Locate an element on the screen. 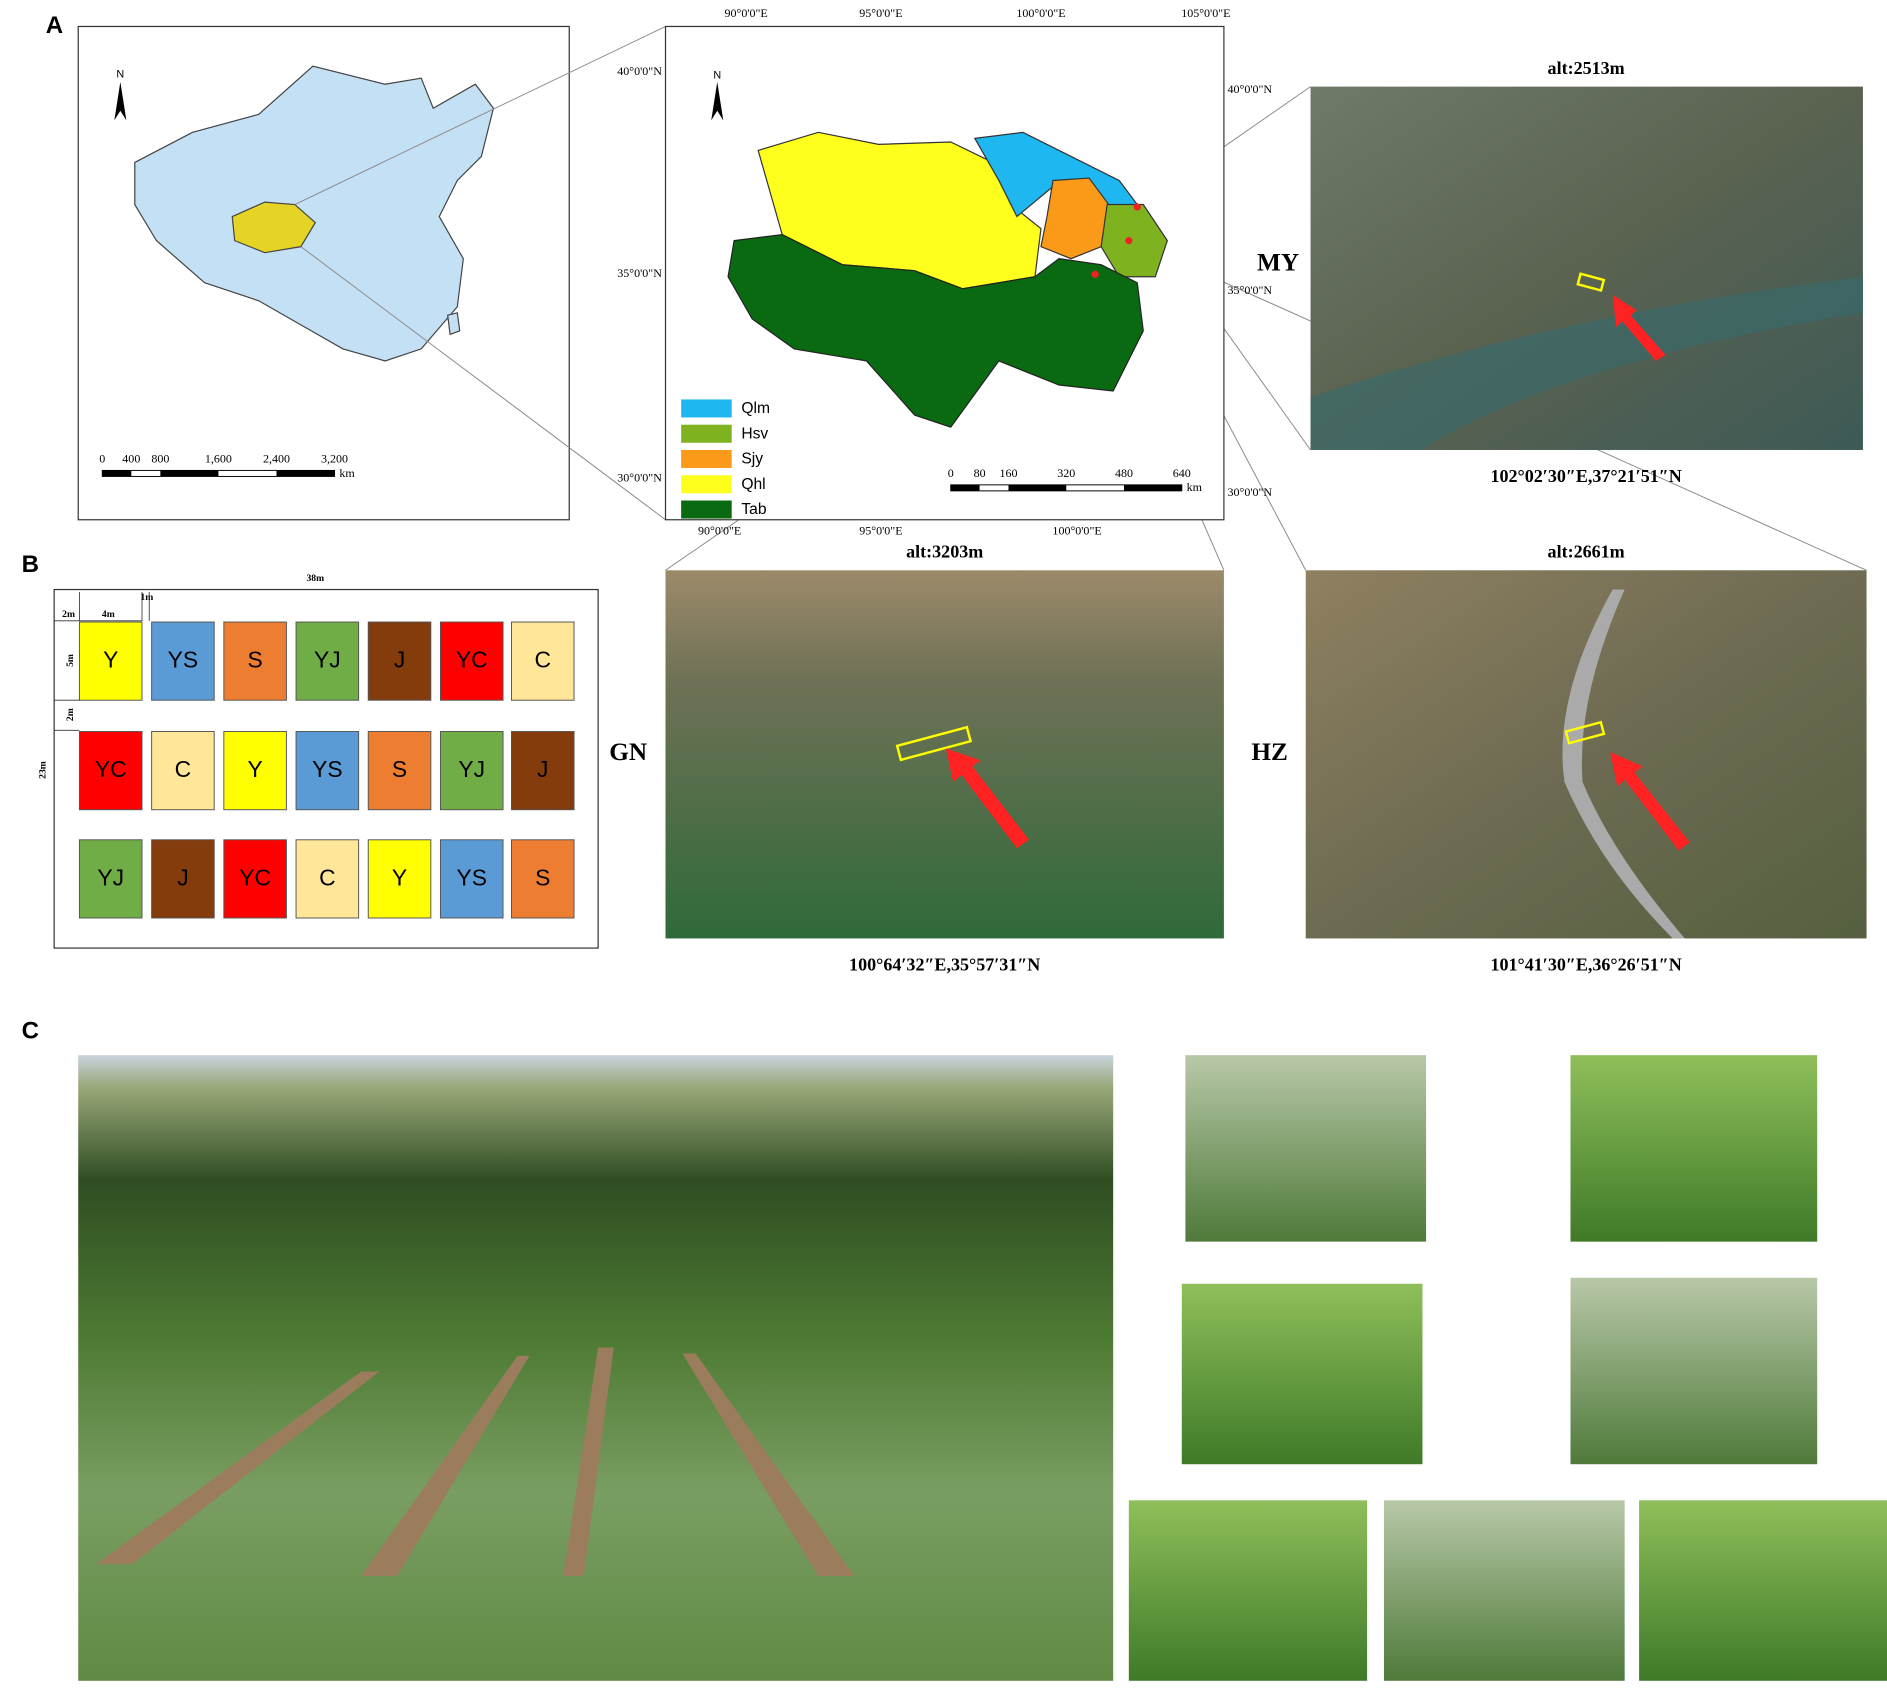 The height and width of the screenshot is (1688, 1887). site-name: GN is located at coordinates (628, 752).